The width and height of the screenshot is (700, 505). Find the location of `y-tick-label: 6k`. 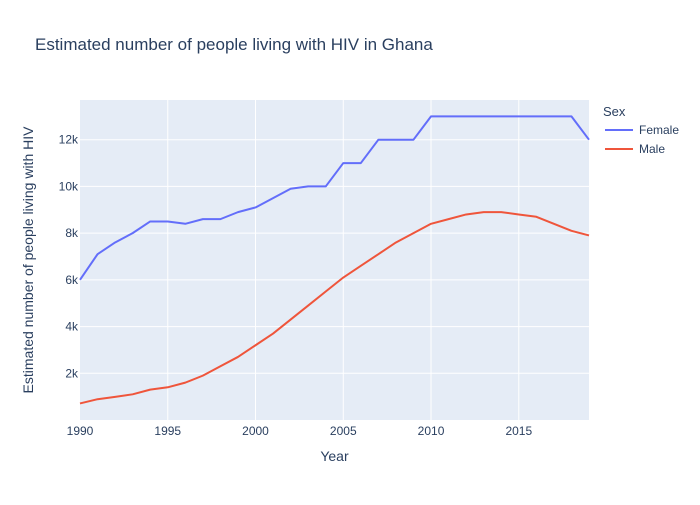

y-tick-label: 6k is located at coordinates (72, 280).